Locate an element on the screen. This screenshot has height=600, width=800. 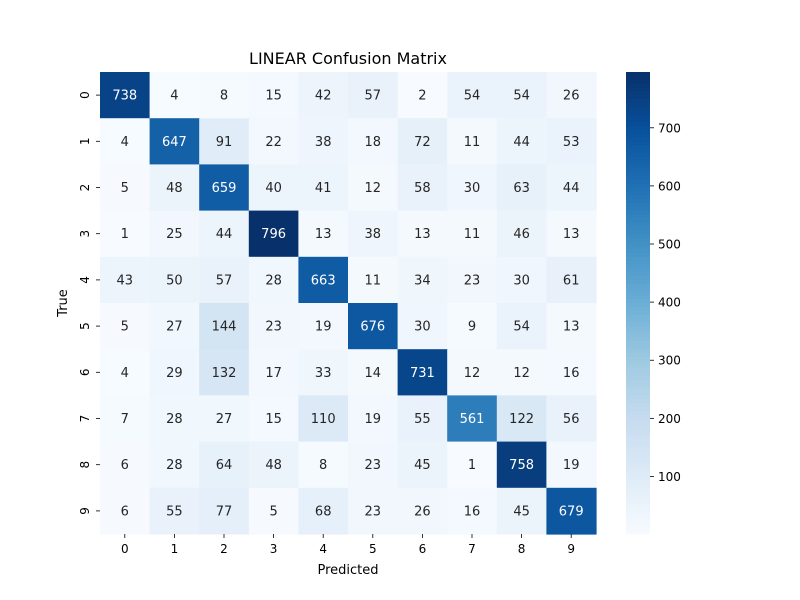
cell-value-label: 758 is located at coordinates (521, 465).